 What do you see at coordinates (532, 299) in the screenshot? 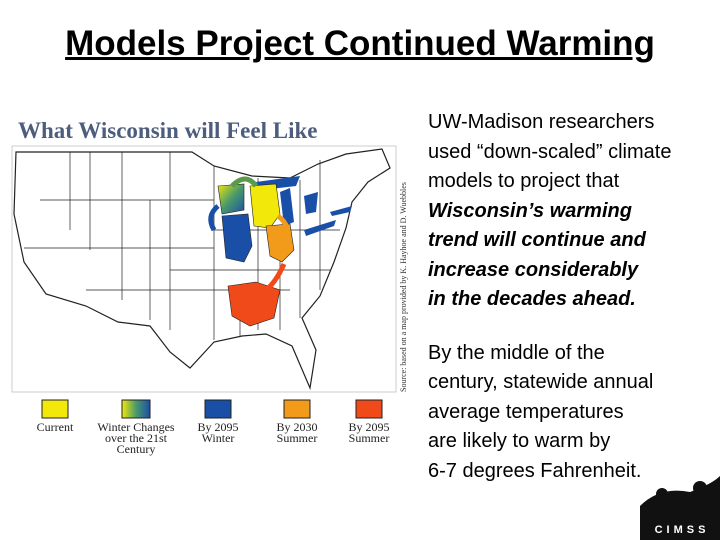
I see `text-line: in the decades ahead.` at bounding box center [532, 299].